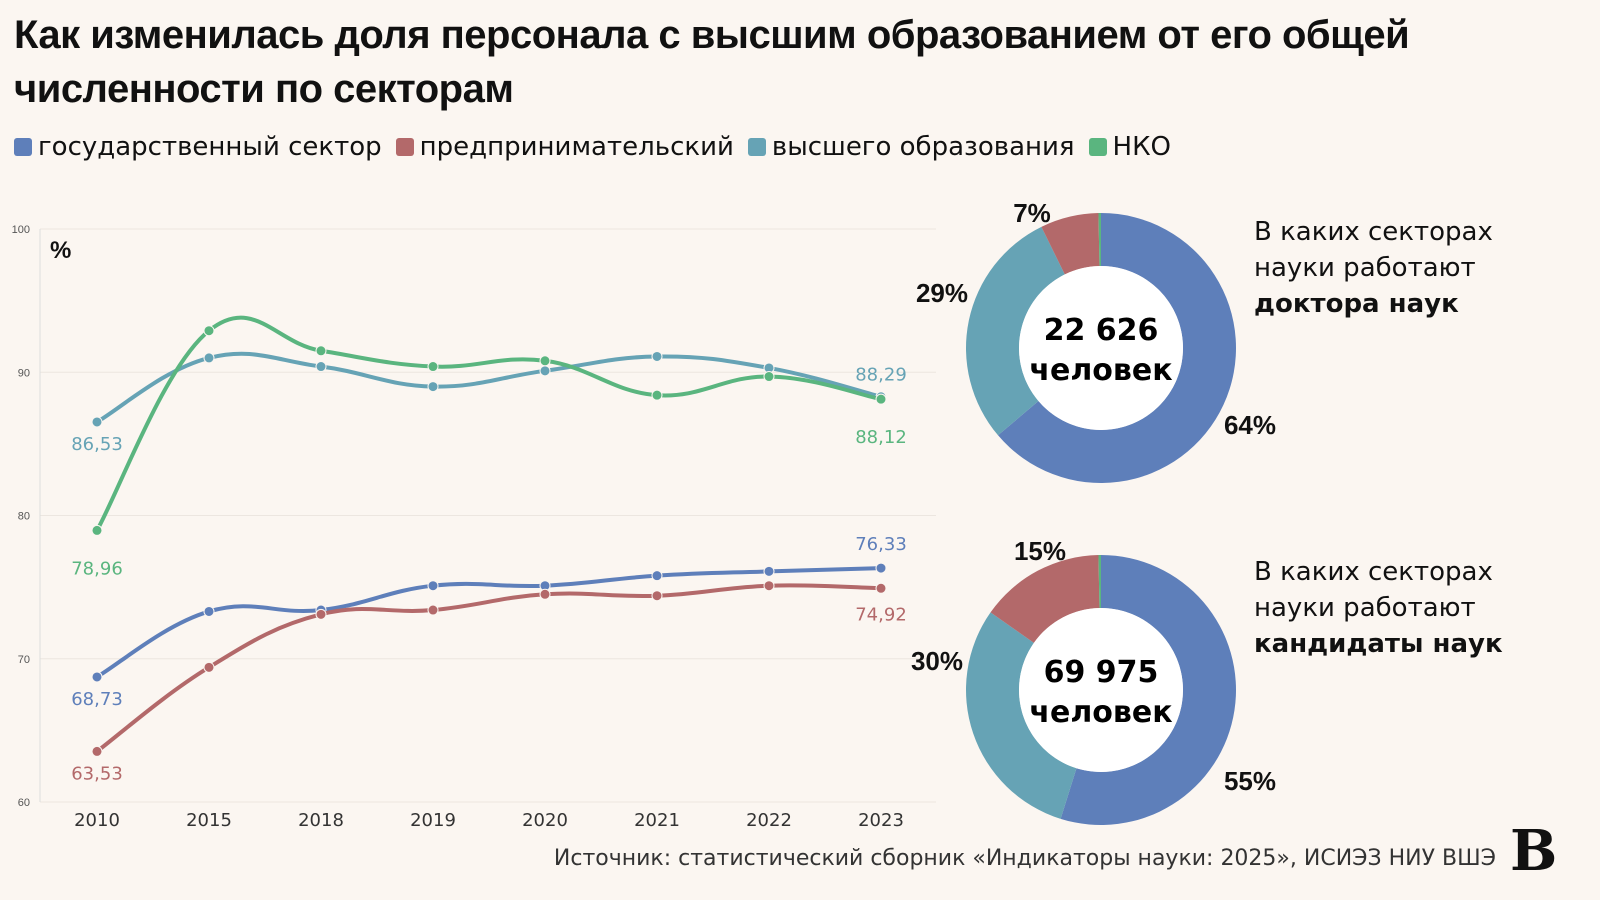 Image resolution: width=1600 pixels, height=900 pixels. I want to click on data-label: 68,73, so click(97, 699).